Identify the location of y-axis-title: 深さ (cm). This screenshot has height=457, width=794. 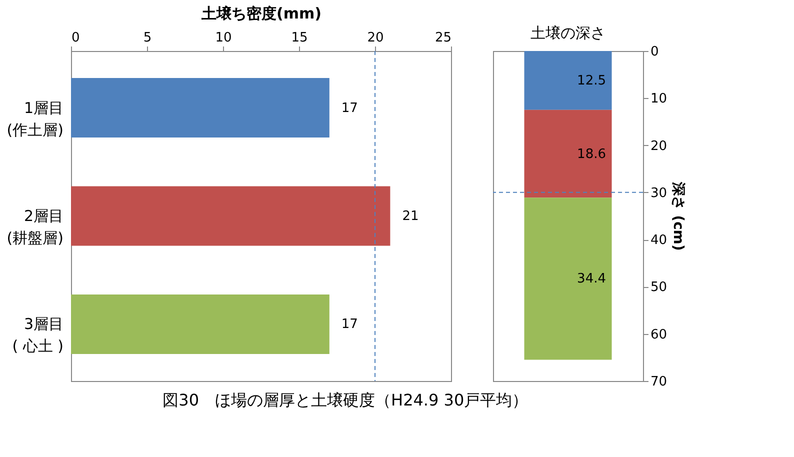
(678, 216).